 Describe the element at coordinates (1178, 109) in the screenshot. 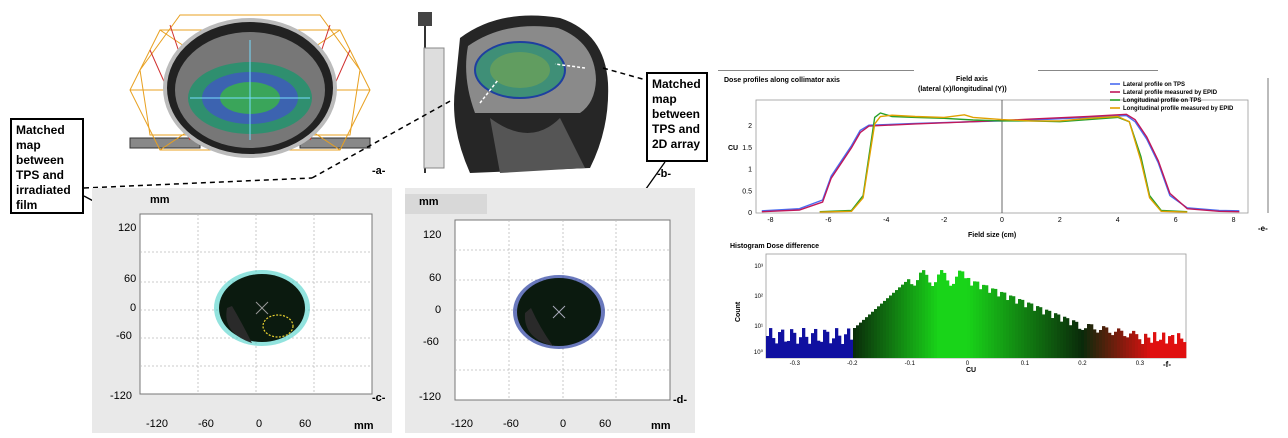

I see `legend-label: Longitudinal profile measured by EPID` at that location.